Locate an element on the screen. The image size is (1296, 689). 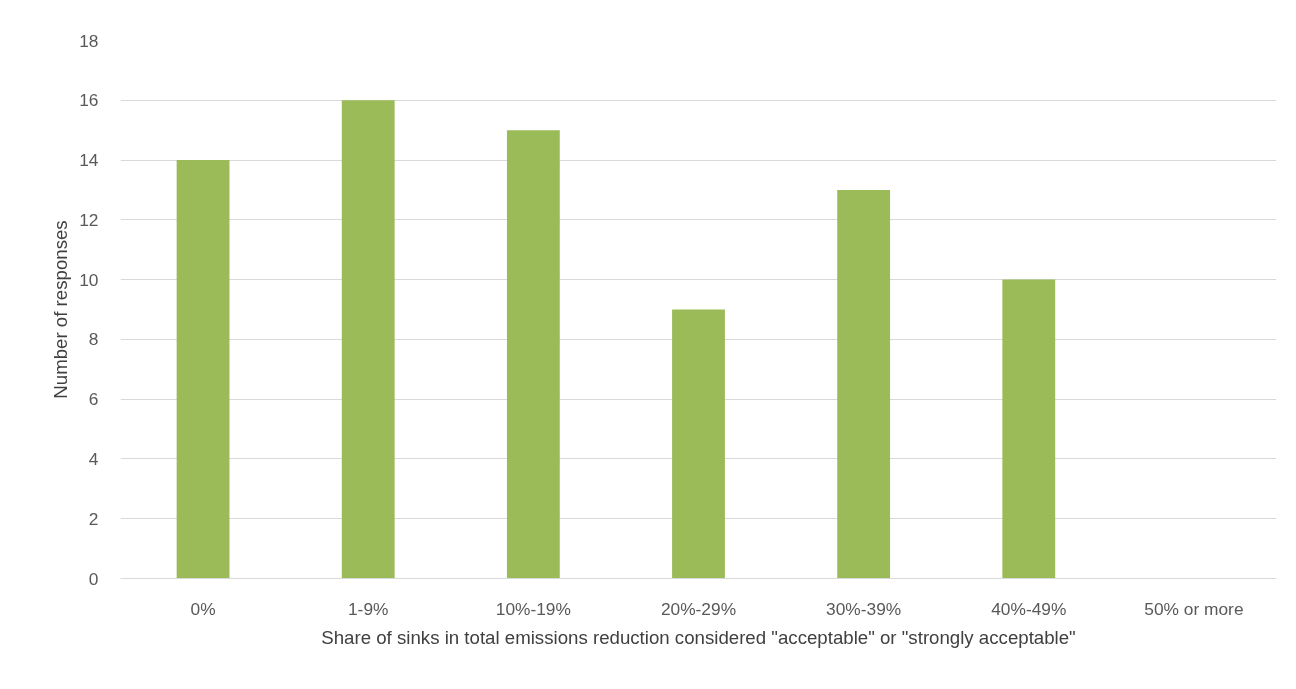
x-axis-title: Share of sinks in total emissions reduction considered "acceptable" or "strongly acceptable" is located at coordinates (698, 637).